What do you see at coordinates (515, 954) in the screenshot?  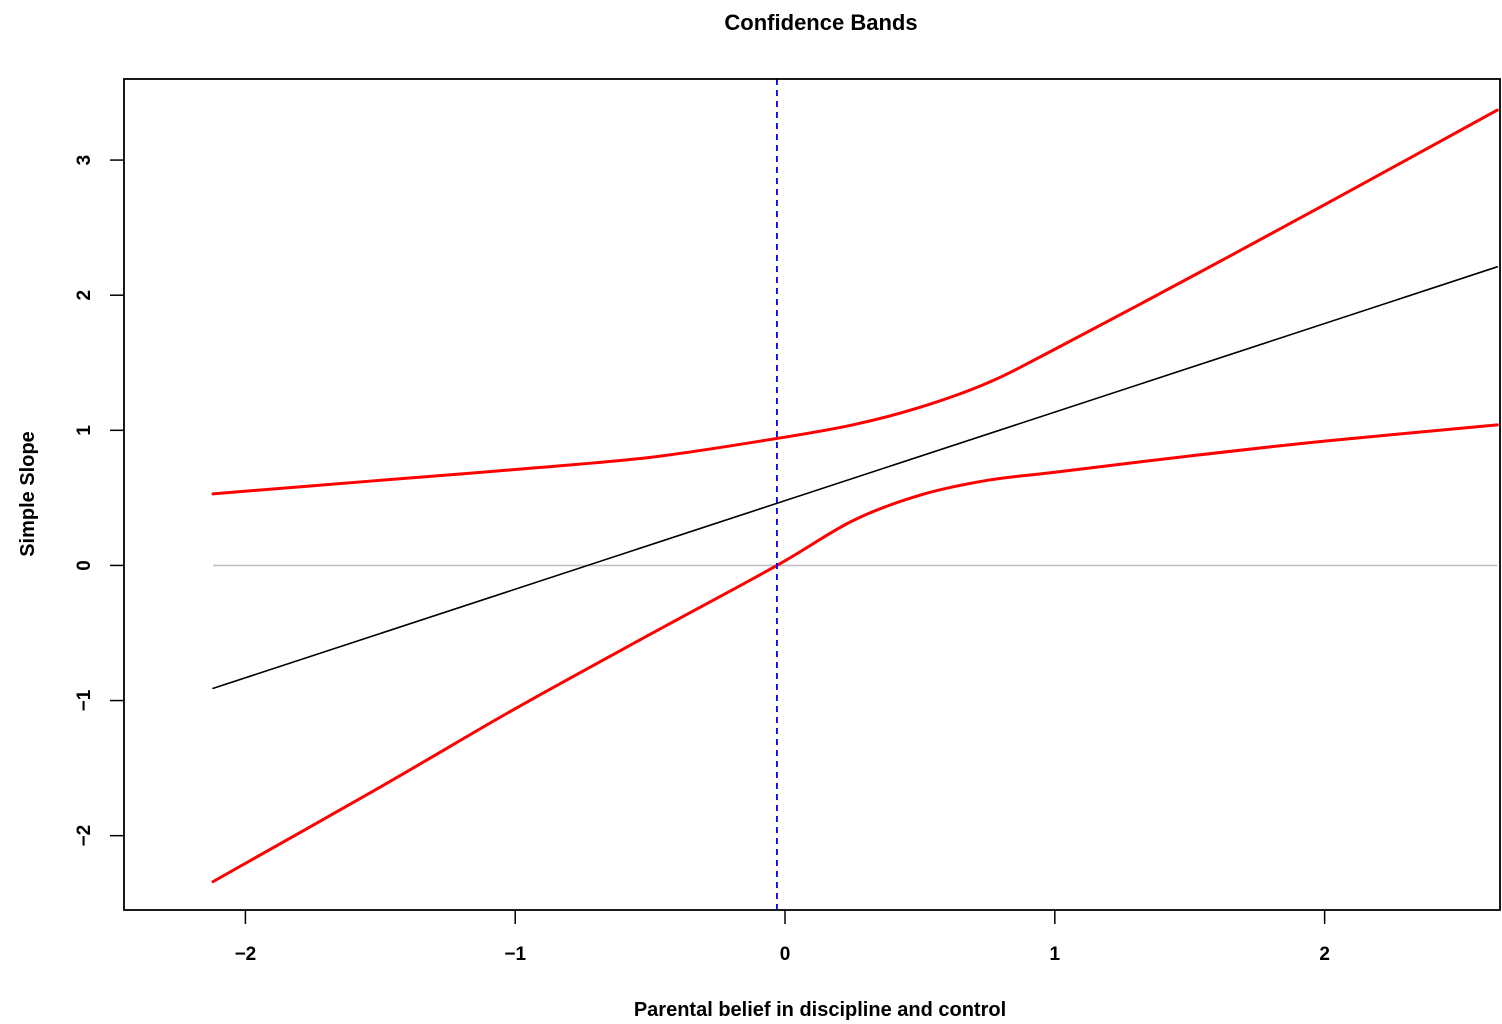 I see `x-tick-label: −1` at bounding box center [515, 954].